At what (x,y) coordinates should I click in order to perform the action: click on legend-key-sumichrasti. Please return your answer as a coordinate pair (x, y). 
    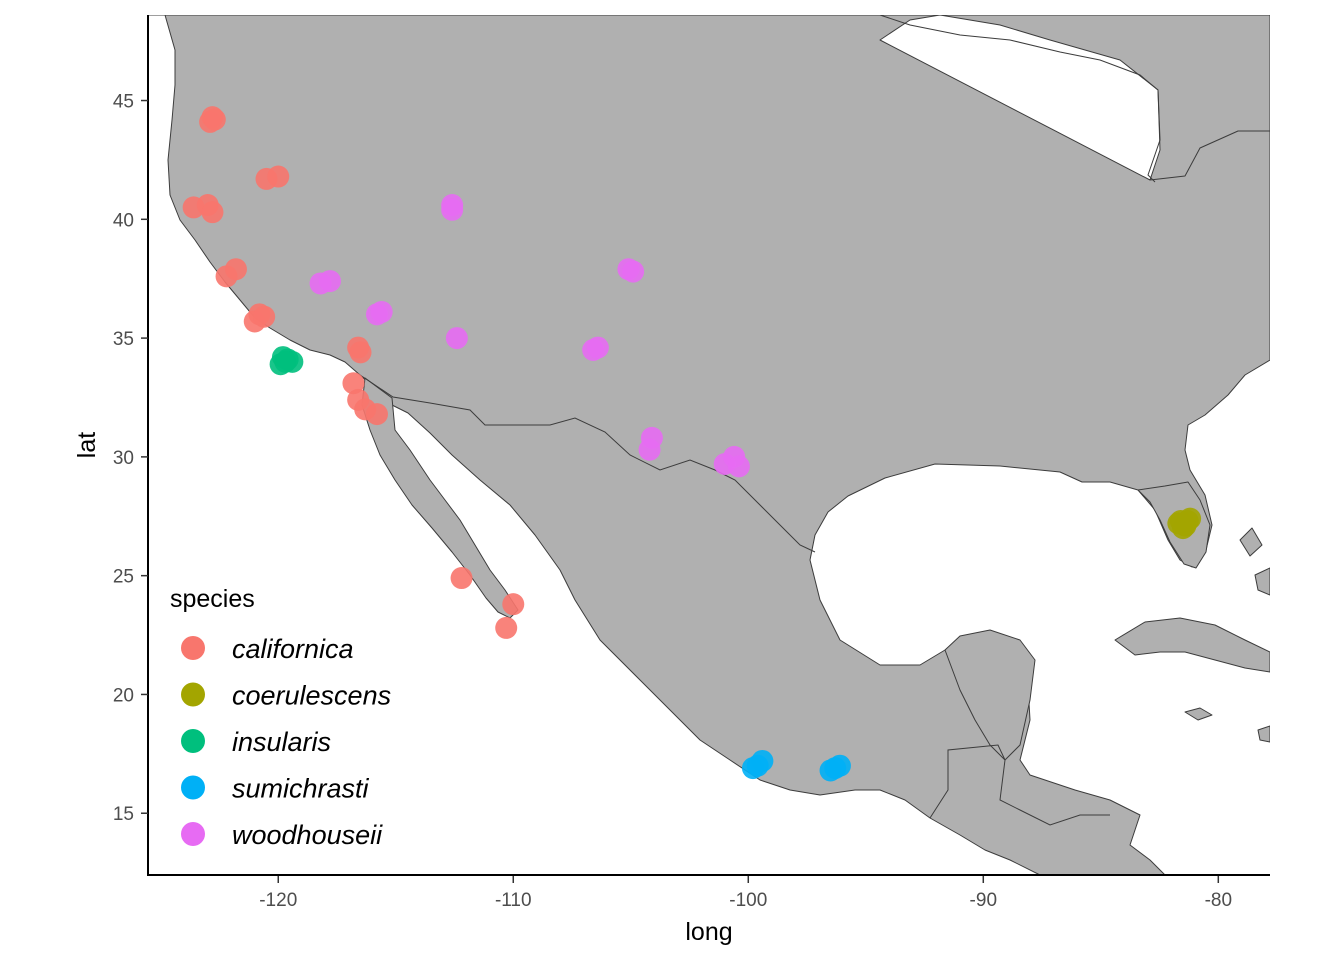
    Looking at the image, I should click on (193, 787).